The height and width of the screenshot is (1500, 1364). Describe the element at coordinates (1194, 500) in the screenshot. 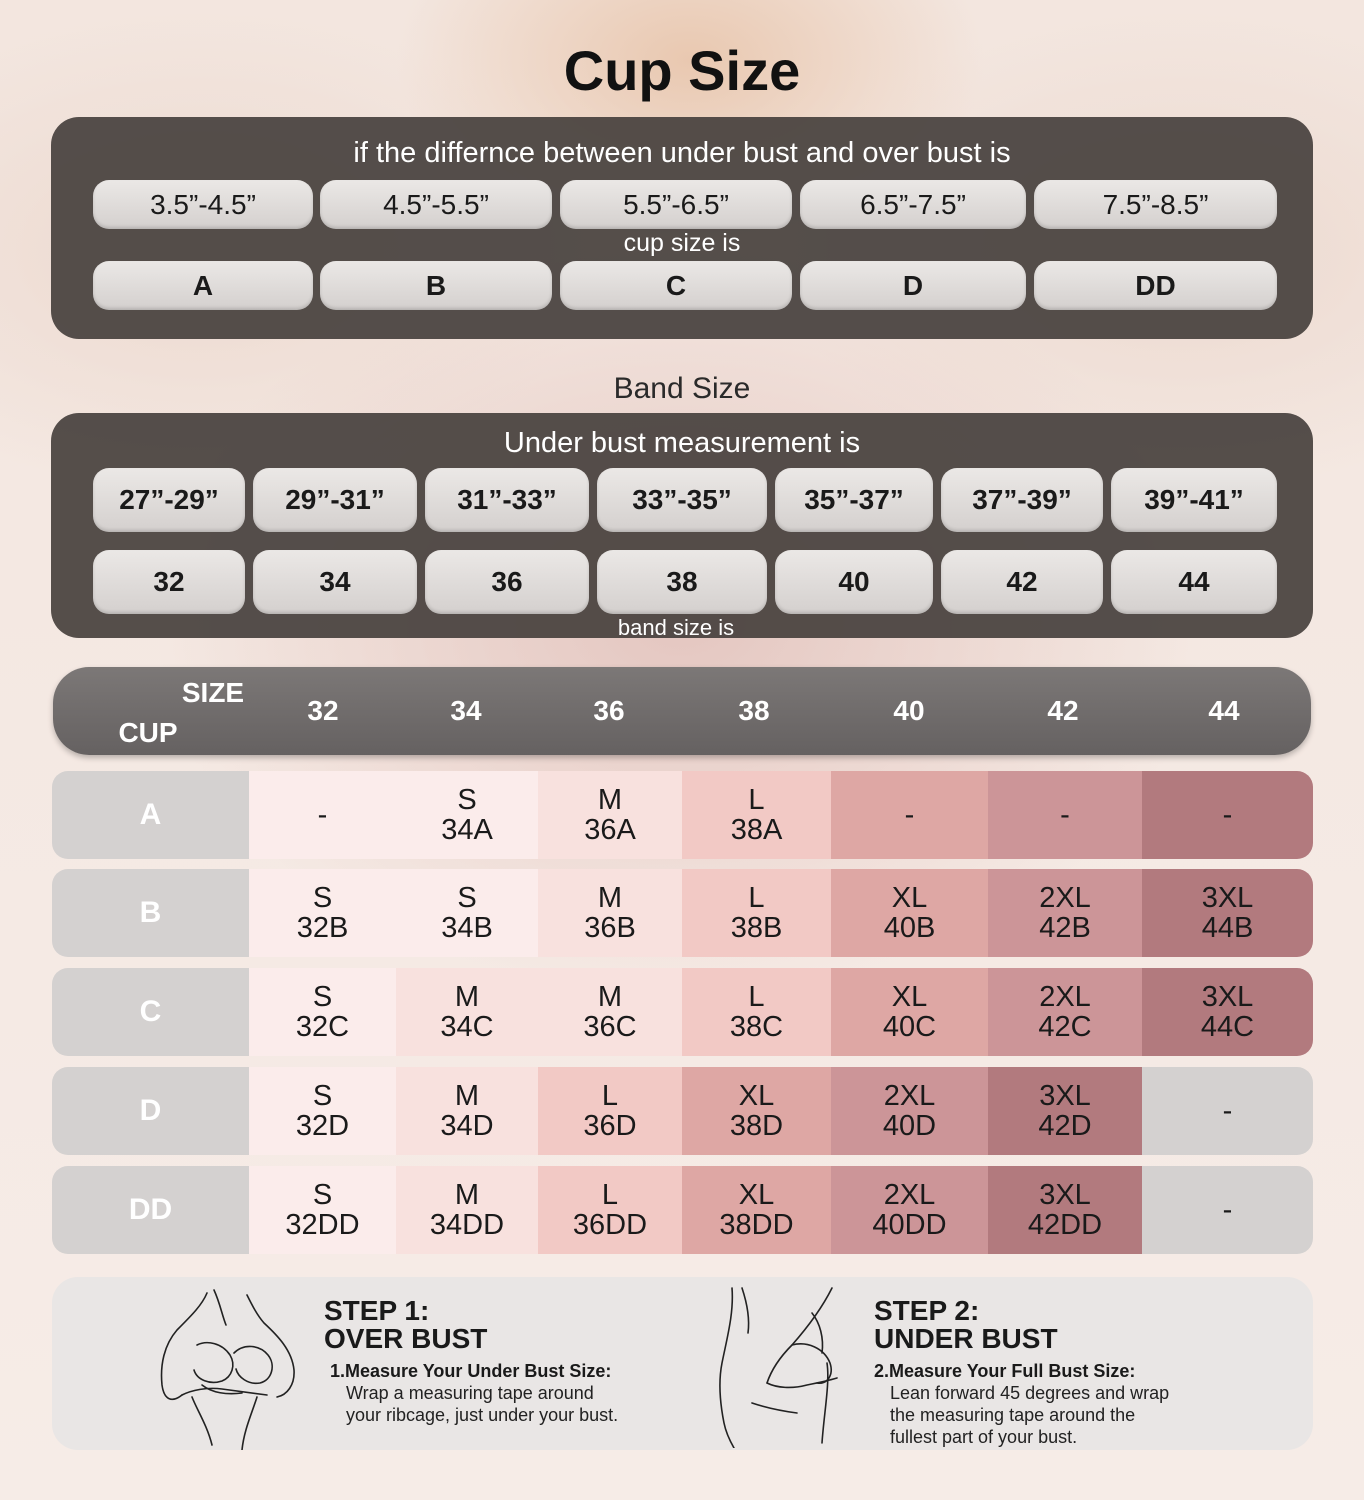

I see `measurement-pill: 39”-41”` at that location.